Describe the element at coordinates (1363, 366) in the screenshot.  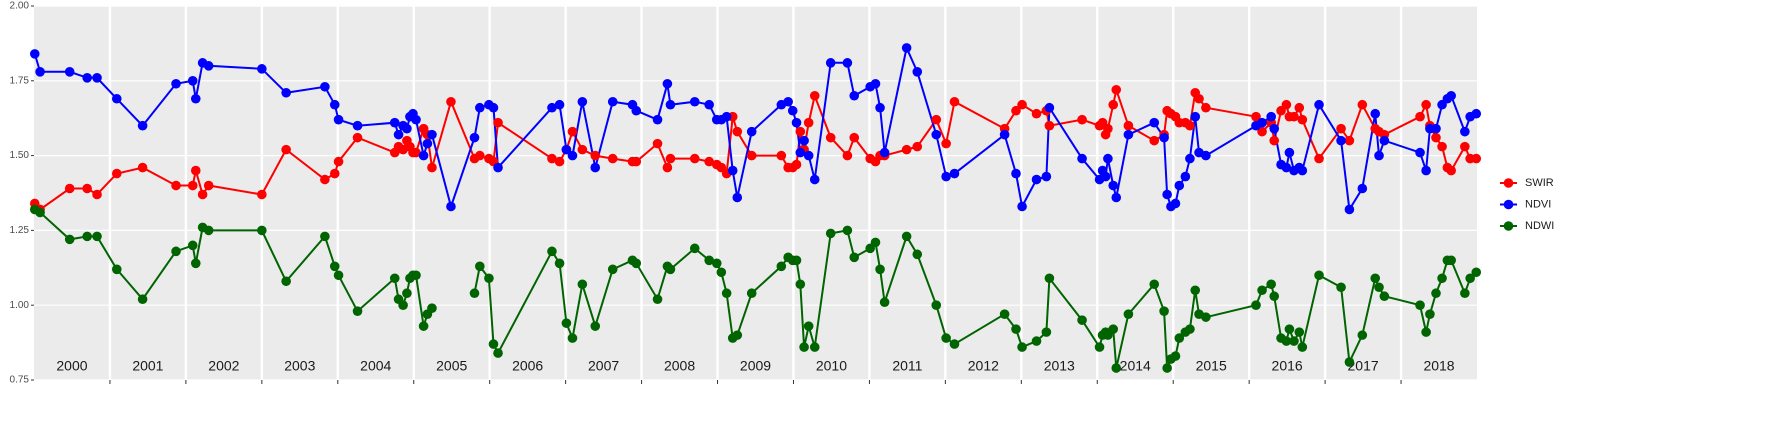
I see `year-label: 2017` at that location.